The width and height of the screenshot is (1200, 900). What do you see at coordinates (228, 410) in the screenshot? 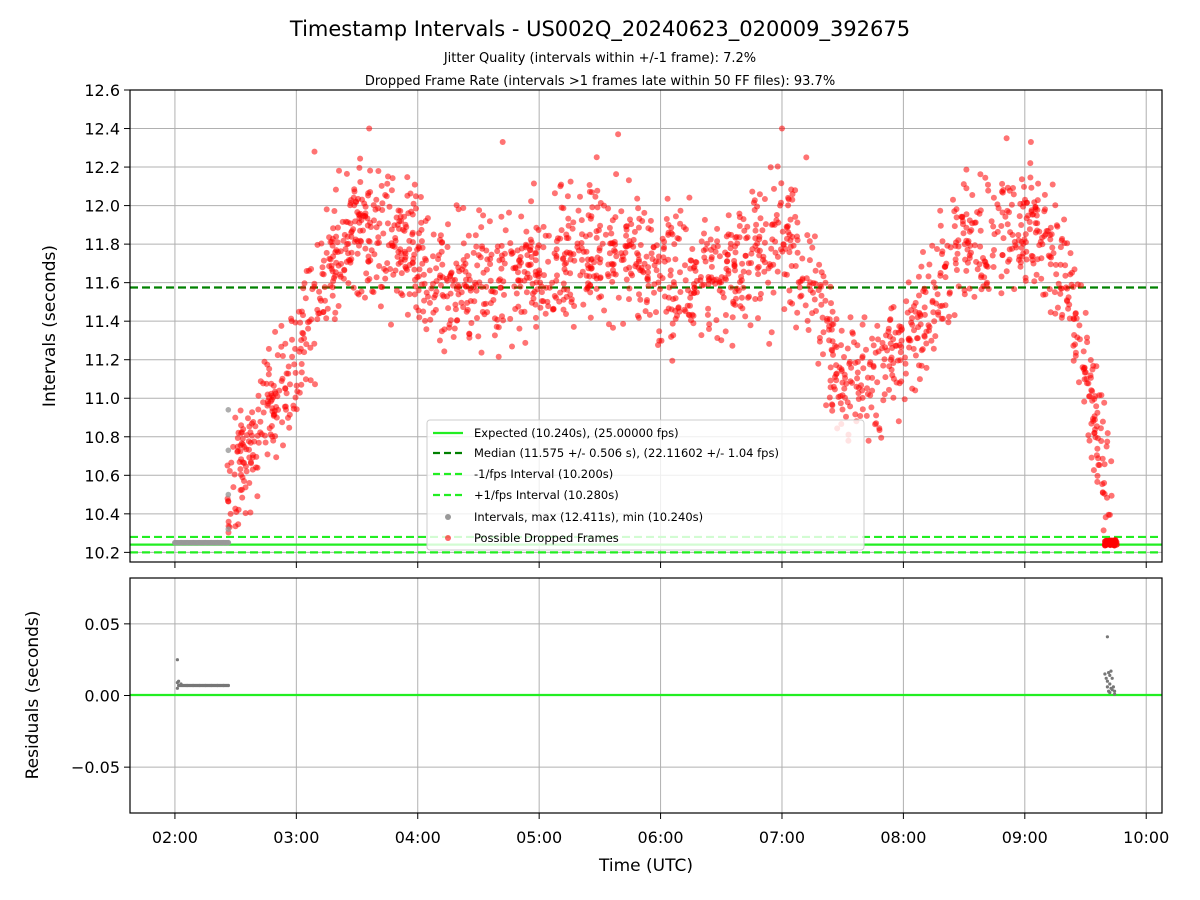
I see `interval-point` at bounding box center [228, 410].